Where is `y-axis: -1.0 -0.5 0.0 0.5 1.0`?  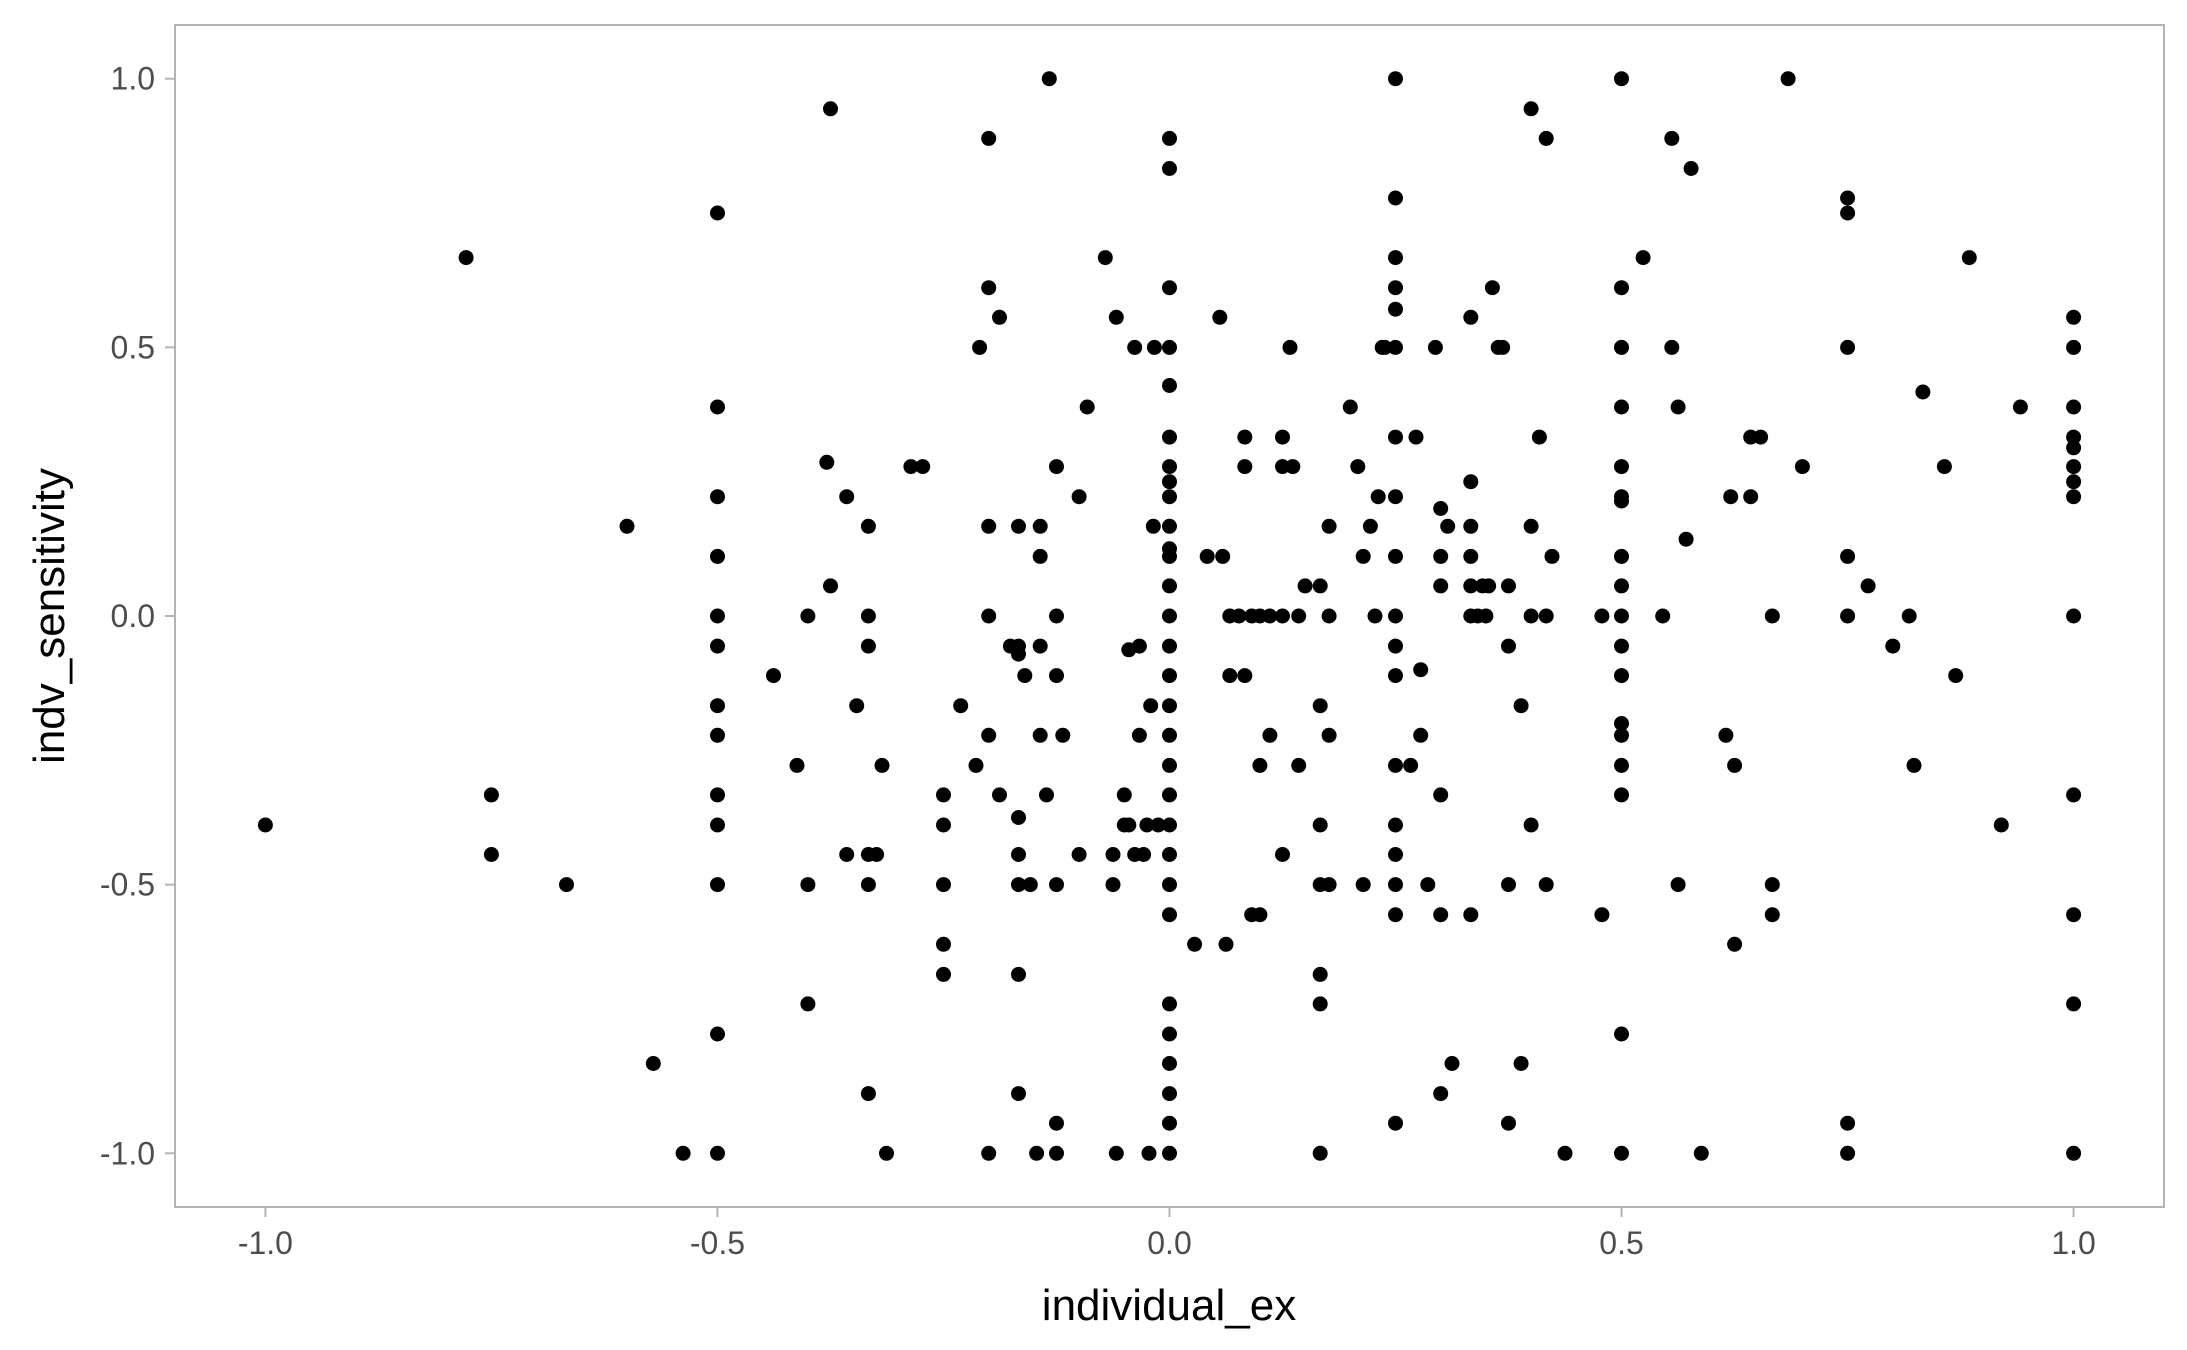 y-axis: -1.0 -0.5 0.0 0.5 1.0 is located at coordinates (137, 616).